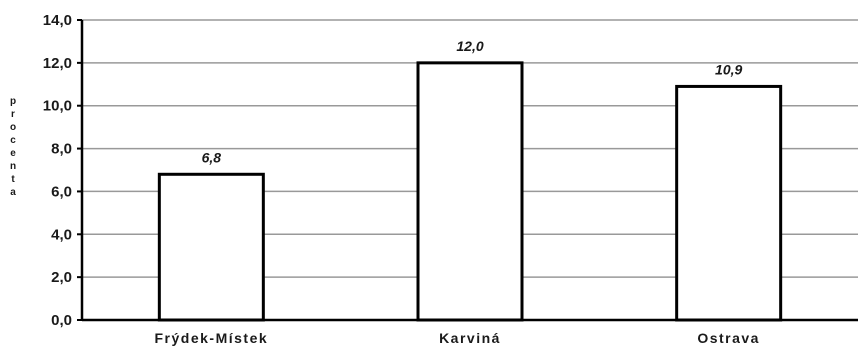 The height and width of the screenshot is (353, 860). Describe the element at coordinates (61, 234) in the screenshot. I see `y-tick-label: 4,0` at that location.